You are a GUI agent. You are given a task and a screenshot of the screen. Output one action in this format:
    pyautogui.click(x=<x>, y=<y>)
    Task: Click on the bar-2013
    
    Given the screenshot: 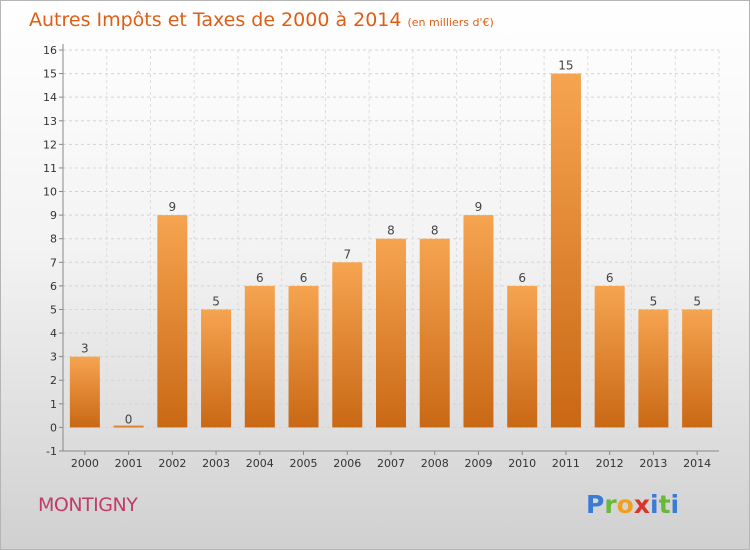 What is the action you would take?
    pyautogui.click(x=653, y=368)
    